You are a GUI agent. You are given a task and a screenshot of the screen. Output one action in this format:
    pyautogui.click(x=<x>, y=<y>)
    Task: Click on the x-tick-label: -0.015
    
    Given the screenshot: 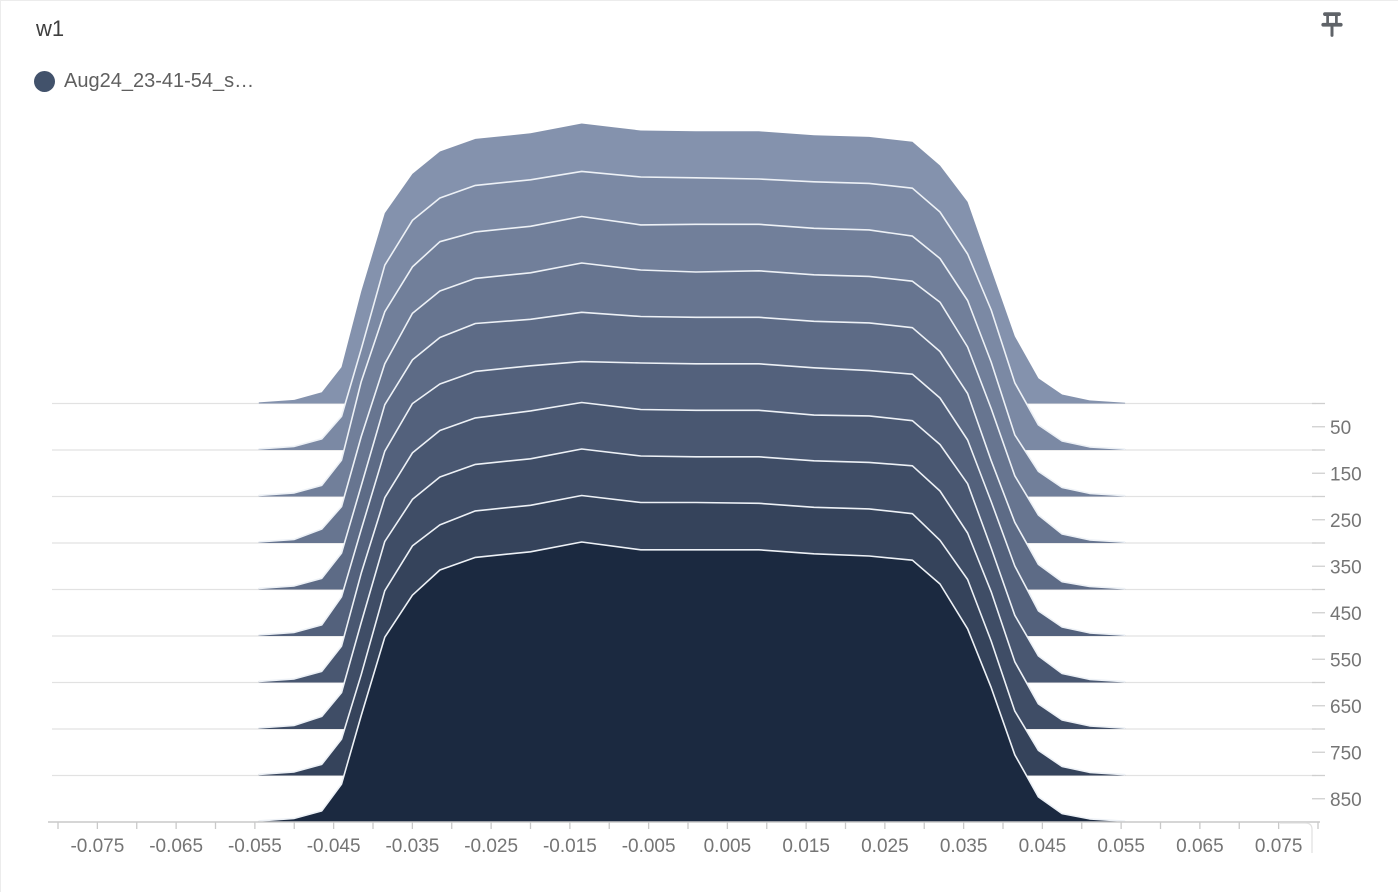 What is the action you would take?
    pyautogui.click(x=570, y=846)
    